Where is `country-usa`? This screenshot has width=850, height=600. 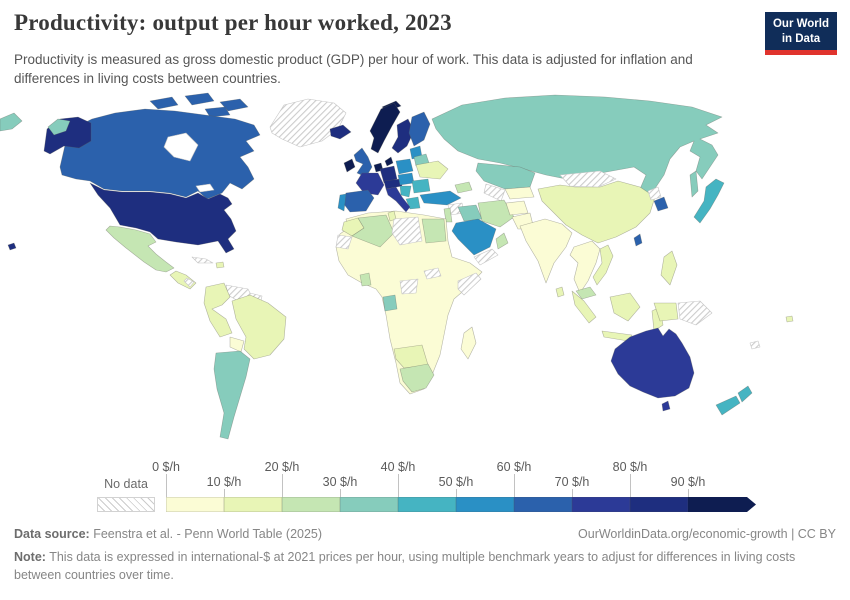 country-usa is located at coordinates (163, 218).